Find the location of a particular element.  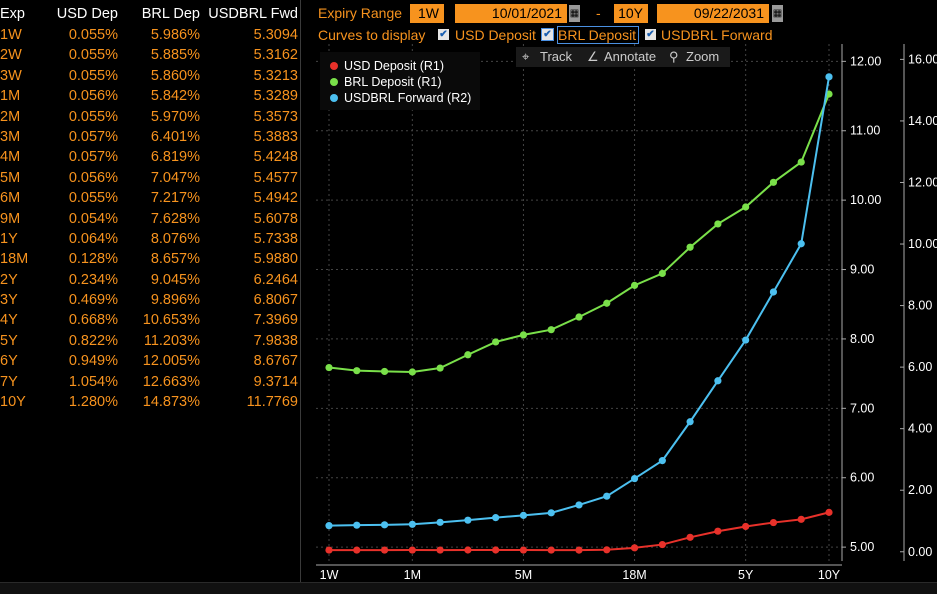

table-row: 4Y 0.668% 10.653% 7.3969 is located at coordinates (150, 320).